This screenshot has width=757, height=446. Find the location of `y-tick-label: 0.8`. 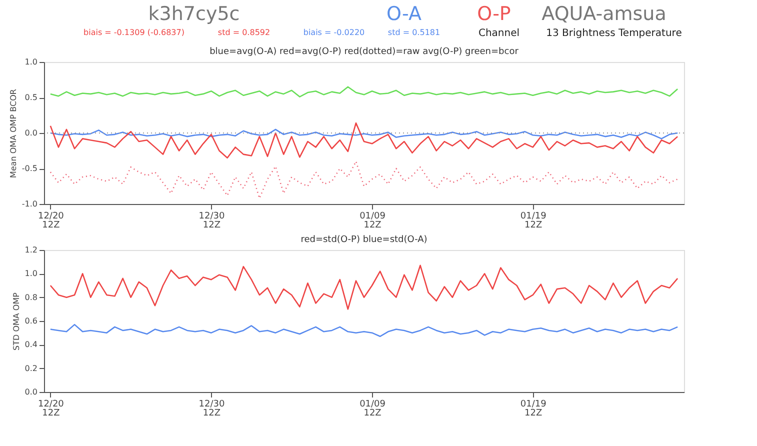

y-tick-label: 0.8 is located at coordinates (31, 297).